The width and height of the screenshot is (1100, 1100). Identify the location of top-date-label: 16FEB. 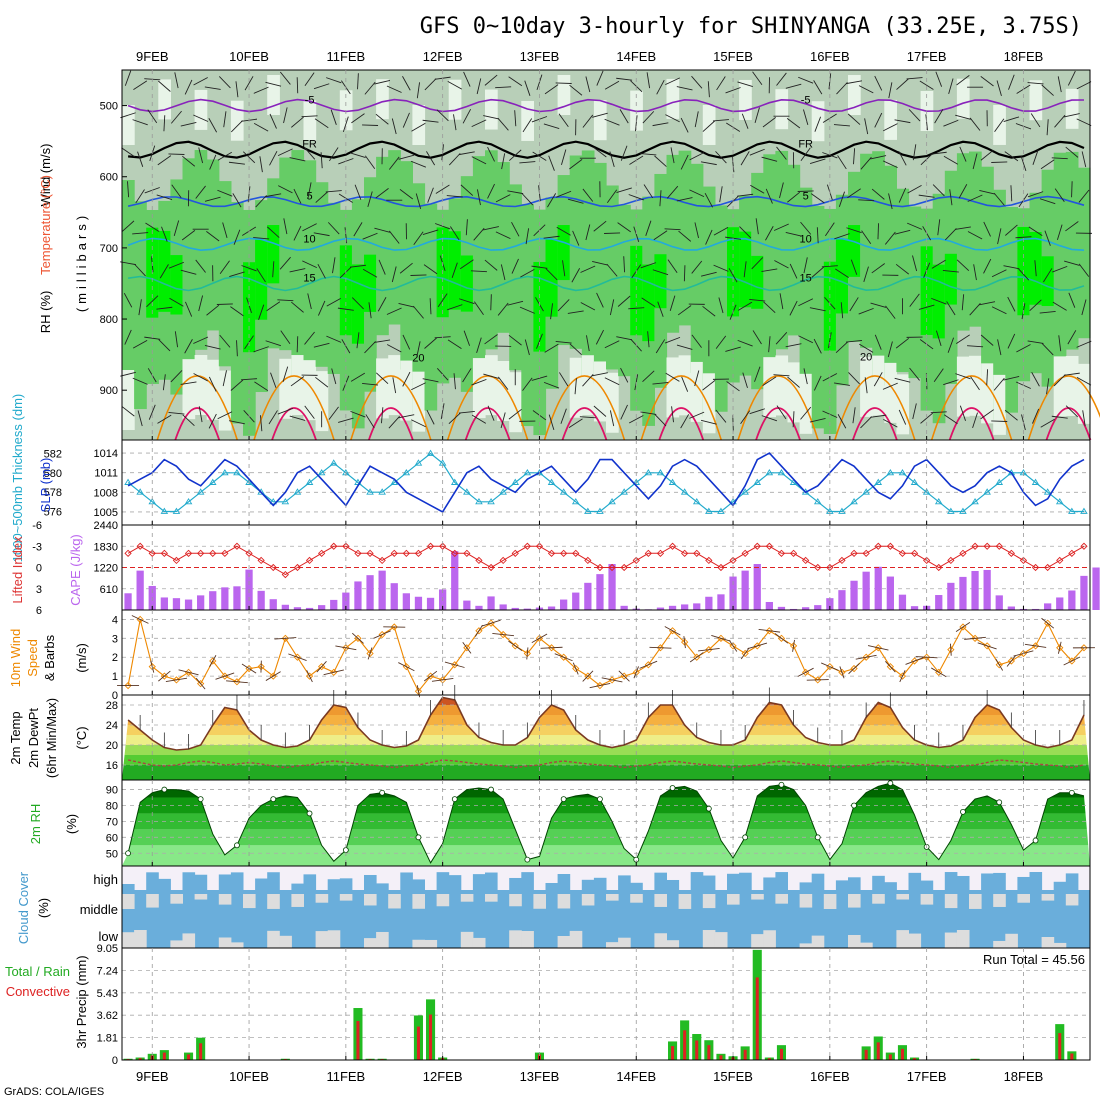
(830, 56).